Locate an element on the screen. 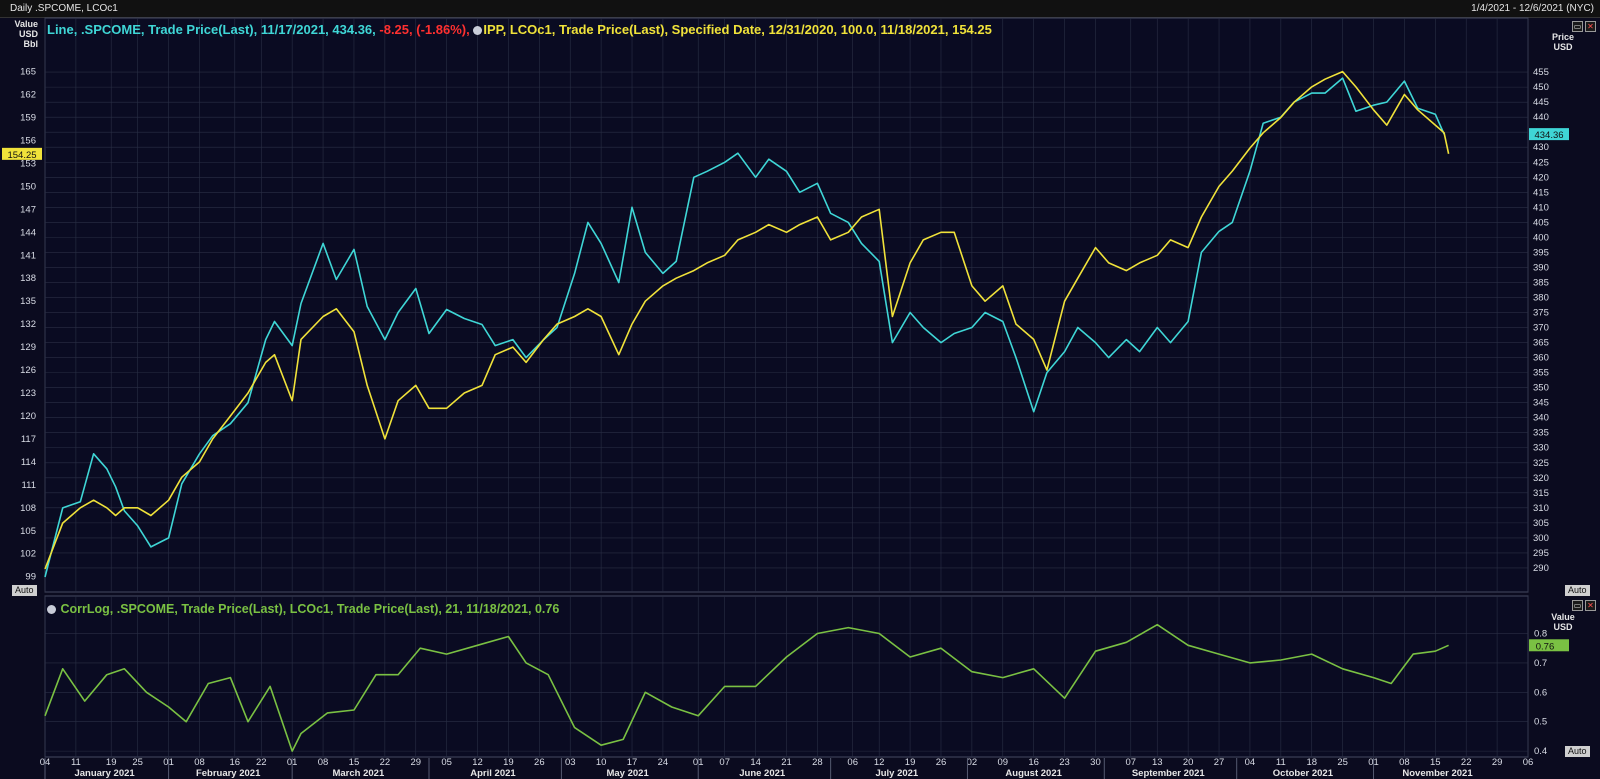 This screenshot has width=1600, height=779. left-tick-label: 135 is located at coordinates (28, 301).